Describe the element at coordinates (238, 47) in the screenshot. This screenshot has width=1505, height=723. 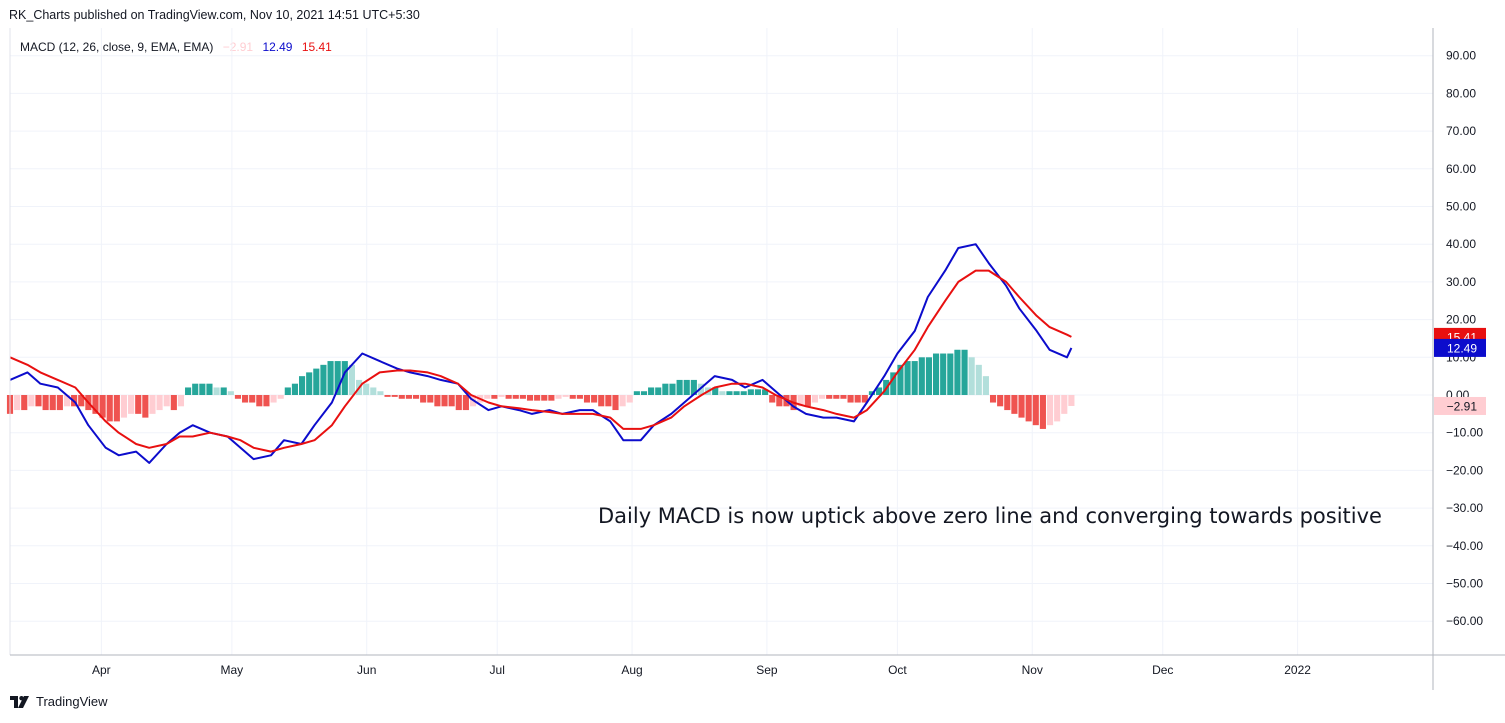
I see `histogram-value: −2.91` at that location.